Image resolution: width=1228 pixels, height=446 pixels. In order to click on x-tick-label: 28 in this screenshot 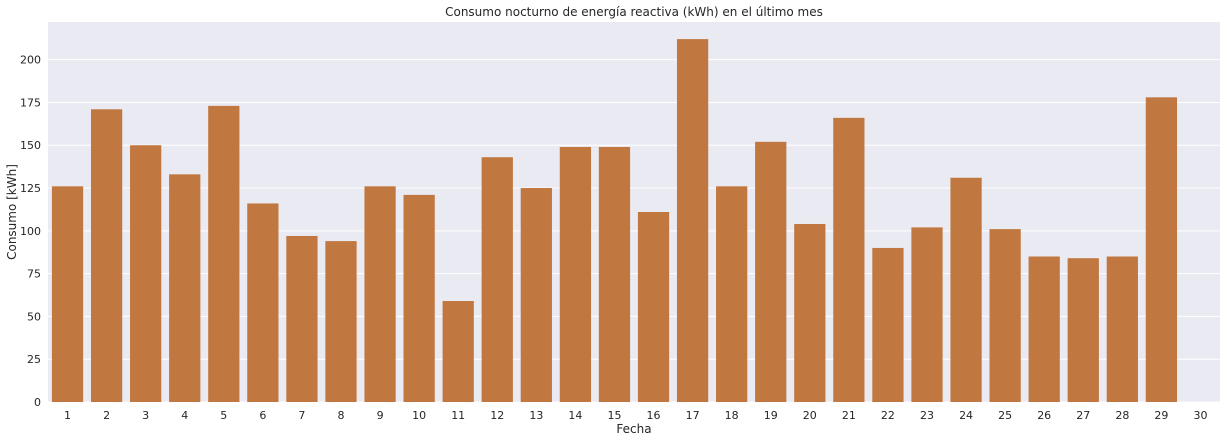, I will do `click(1122, 415)`.